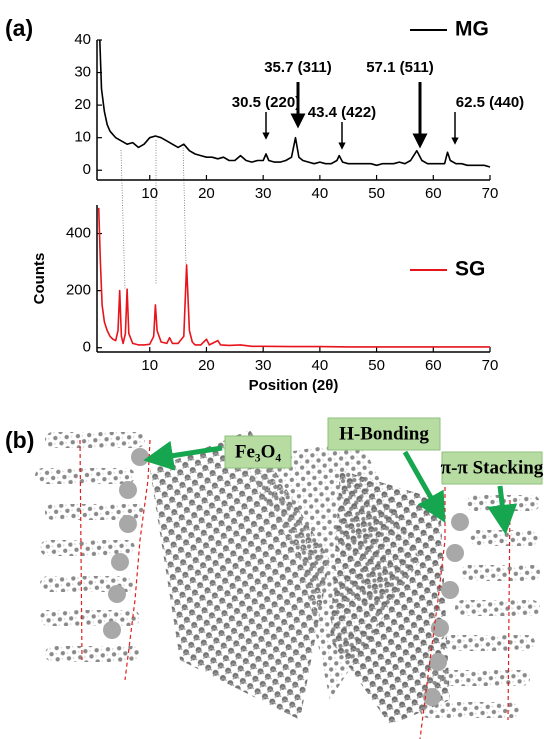 This screenshot has height=739, width=544. What do you see at coordinates (492, 467) in the screenshot?
I see `diagram-label: π-π Stacking` at bounding box center [492, 467].